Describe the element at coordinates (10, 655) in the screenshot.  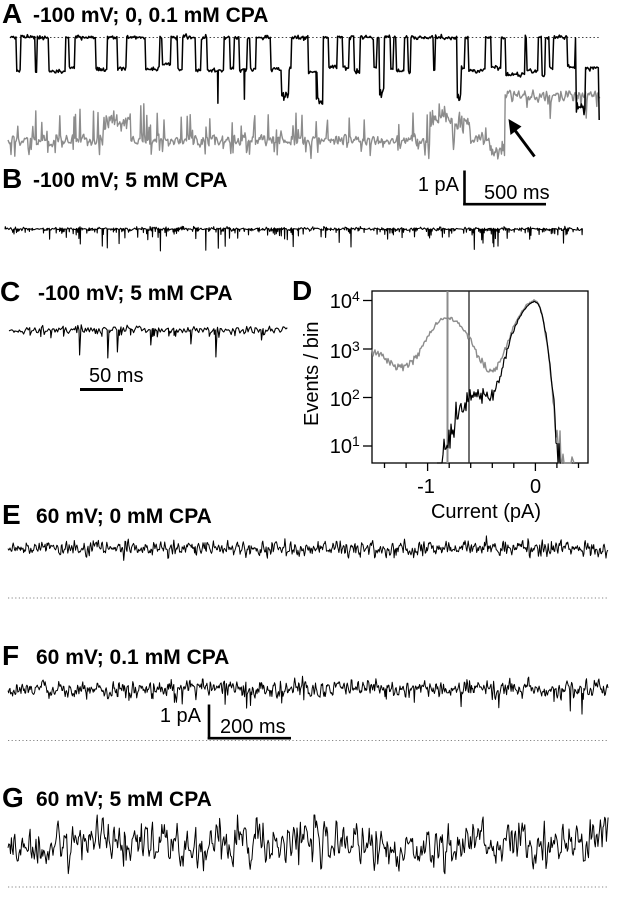
I see `svg-text: F` at that location.